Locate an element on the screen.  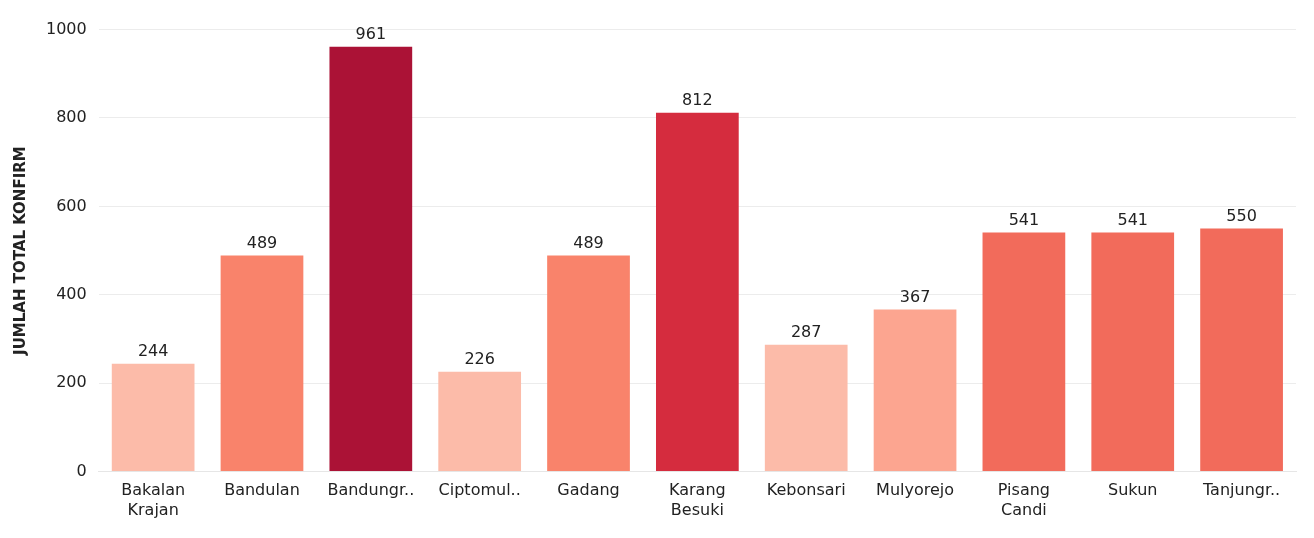
x-tick-label: Mulyorejo is located at coordinates (915, 490).